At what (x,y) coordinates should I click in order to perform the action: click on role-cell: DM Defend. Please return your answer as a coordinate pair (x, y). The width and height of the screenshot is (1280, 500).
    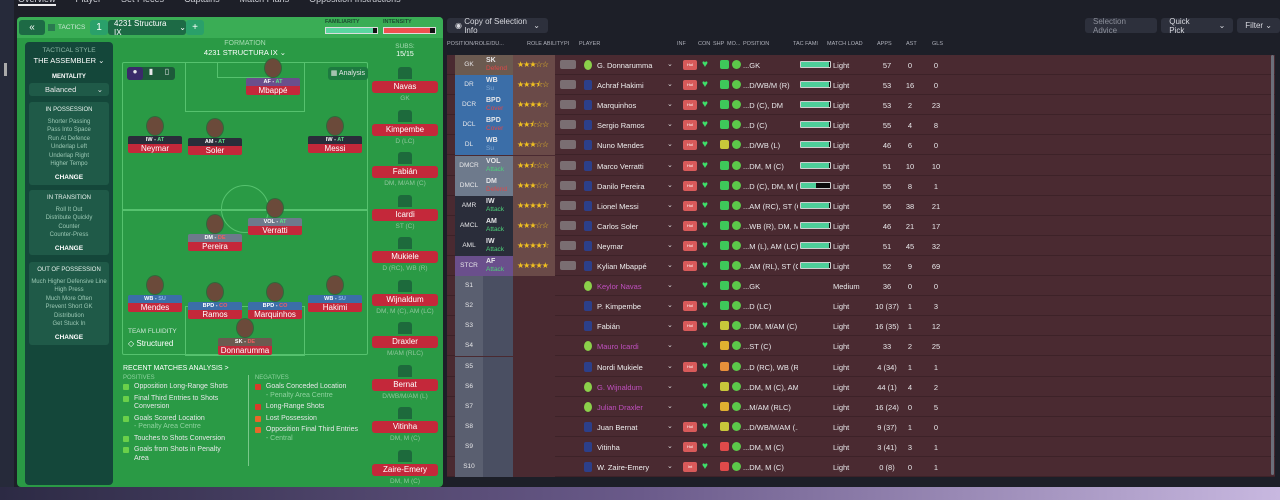
    Looking at the image, I should click on (498, 185).